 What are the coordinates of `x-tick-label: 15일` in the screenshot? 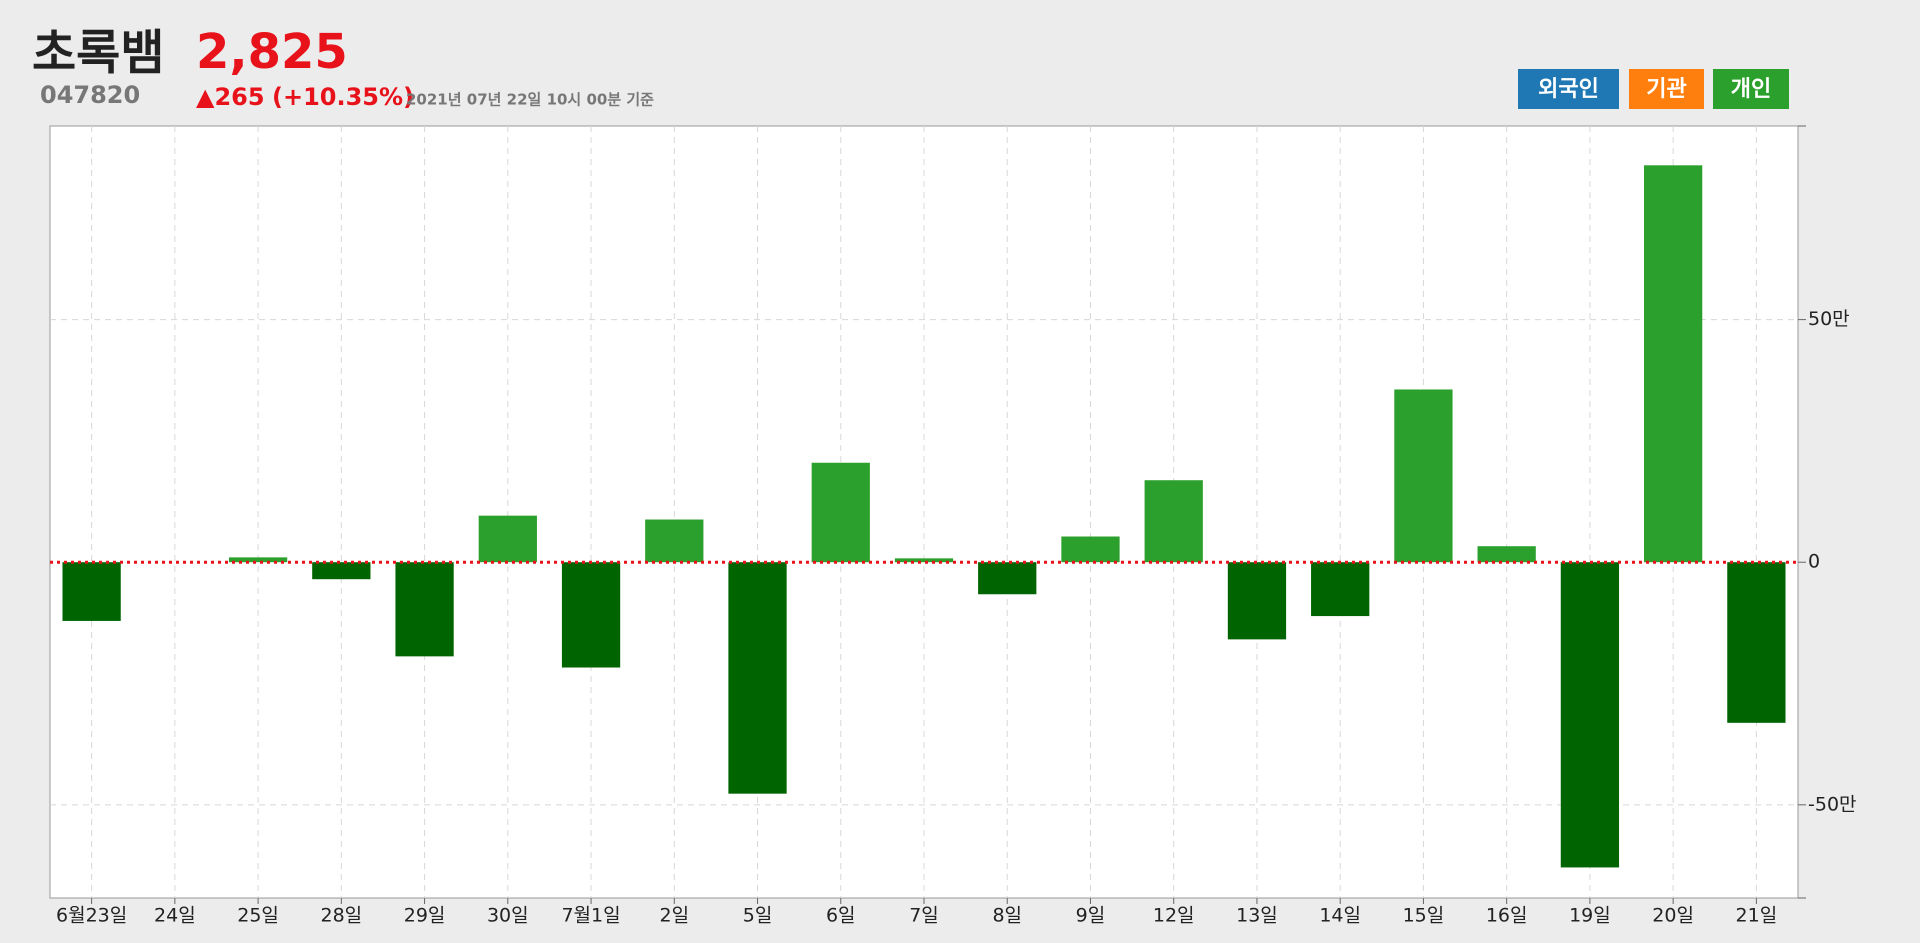 It's located at (1424, 916).